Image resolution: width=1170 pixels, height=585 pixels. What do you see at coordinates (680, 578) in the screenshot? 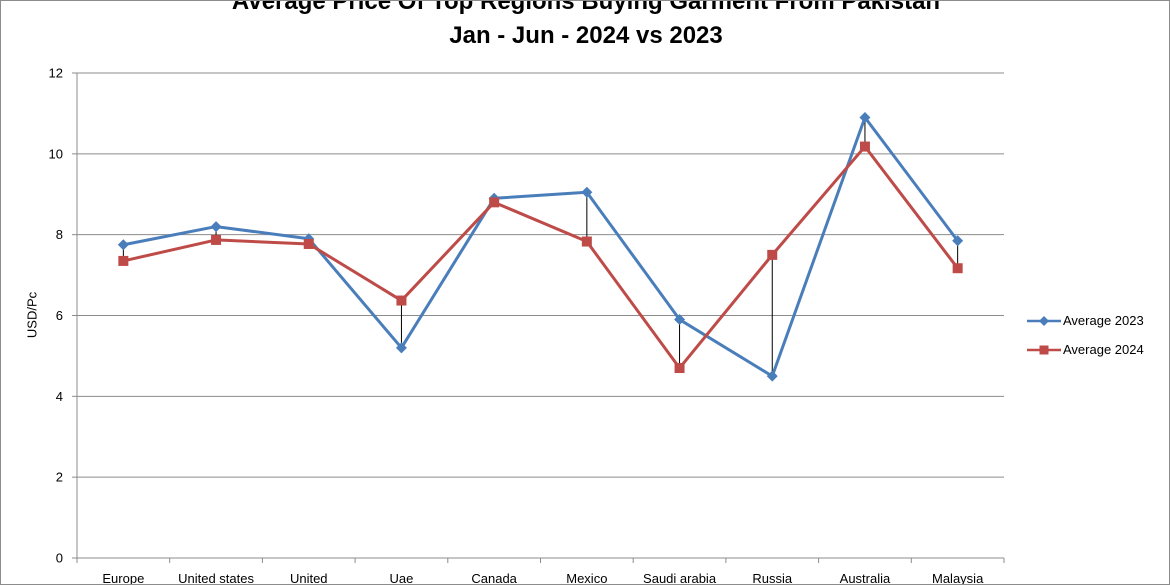
I see `x-tick-label: Saudi arabia` at bounding box center [680, 578].